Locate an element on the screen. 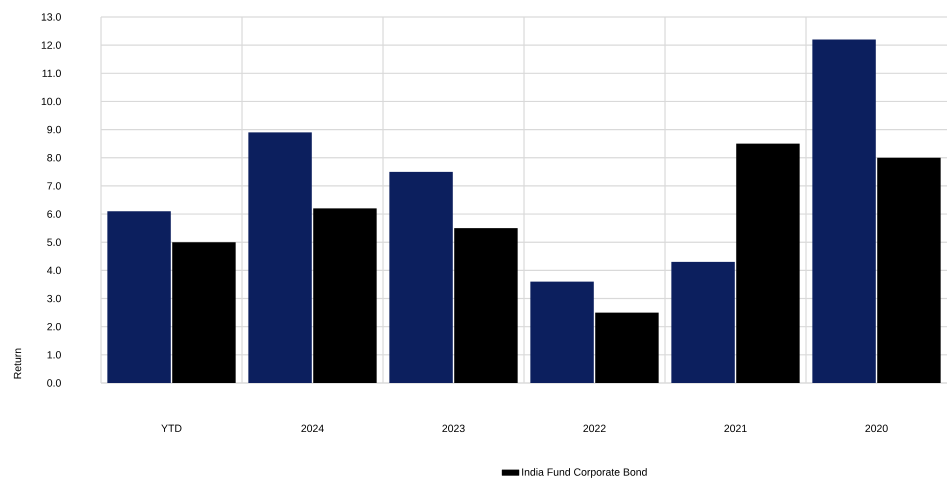 Image resolution: width=947 pixels, height=482 pixels. x-tick-label: YTD is located at coordinates (171, 428).